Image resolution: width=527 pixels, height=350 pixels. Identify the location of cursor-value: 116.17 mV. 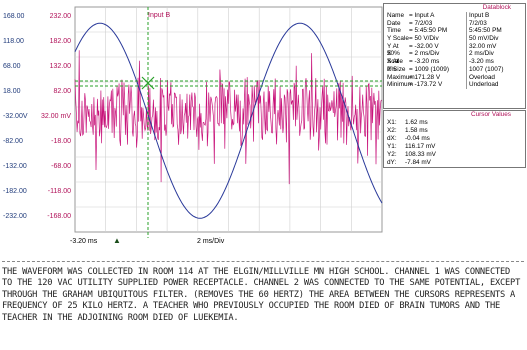
(420, 146).